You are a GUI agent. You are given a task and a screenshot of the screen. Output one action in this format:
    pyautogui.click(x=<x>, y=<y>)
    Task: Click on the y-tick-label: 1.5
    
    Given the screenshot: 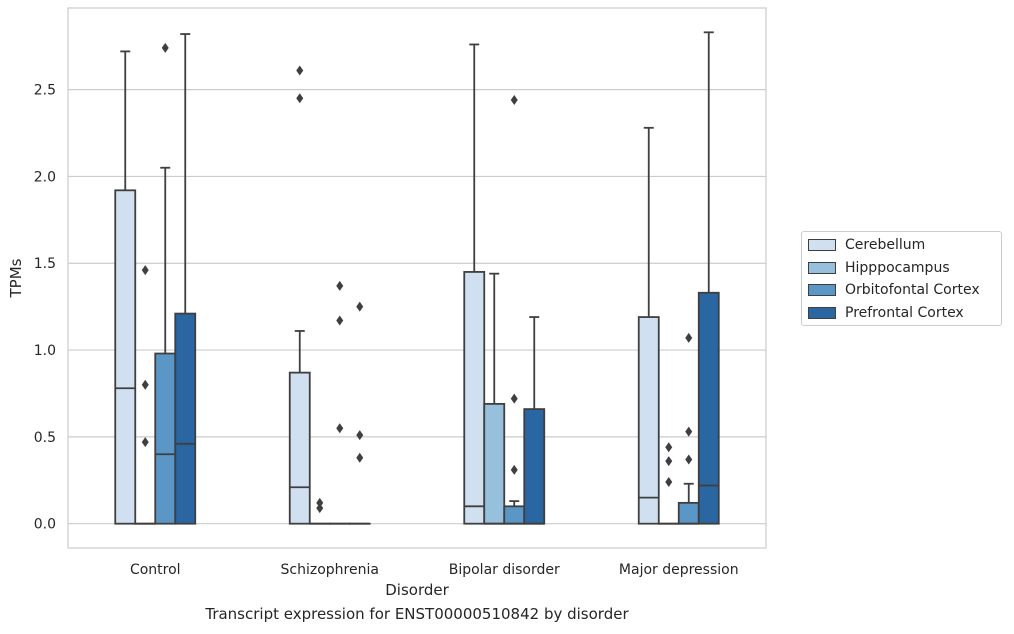 What is the action you would take?
    pyautogui.click(x=45, y=264)
    